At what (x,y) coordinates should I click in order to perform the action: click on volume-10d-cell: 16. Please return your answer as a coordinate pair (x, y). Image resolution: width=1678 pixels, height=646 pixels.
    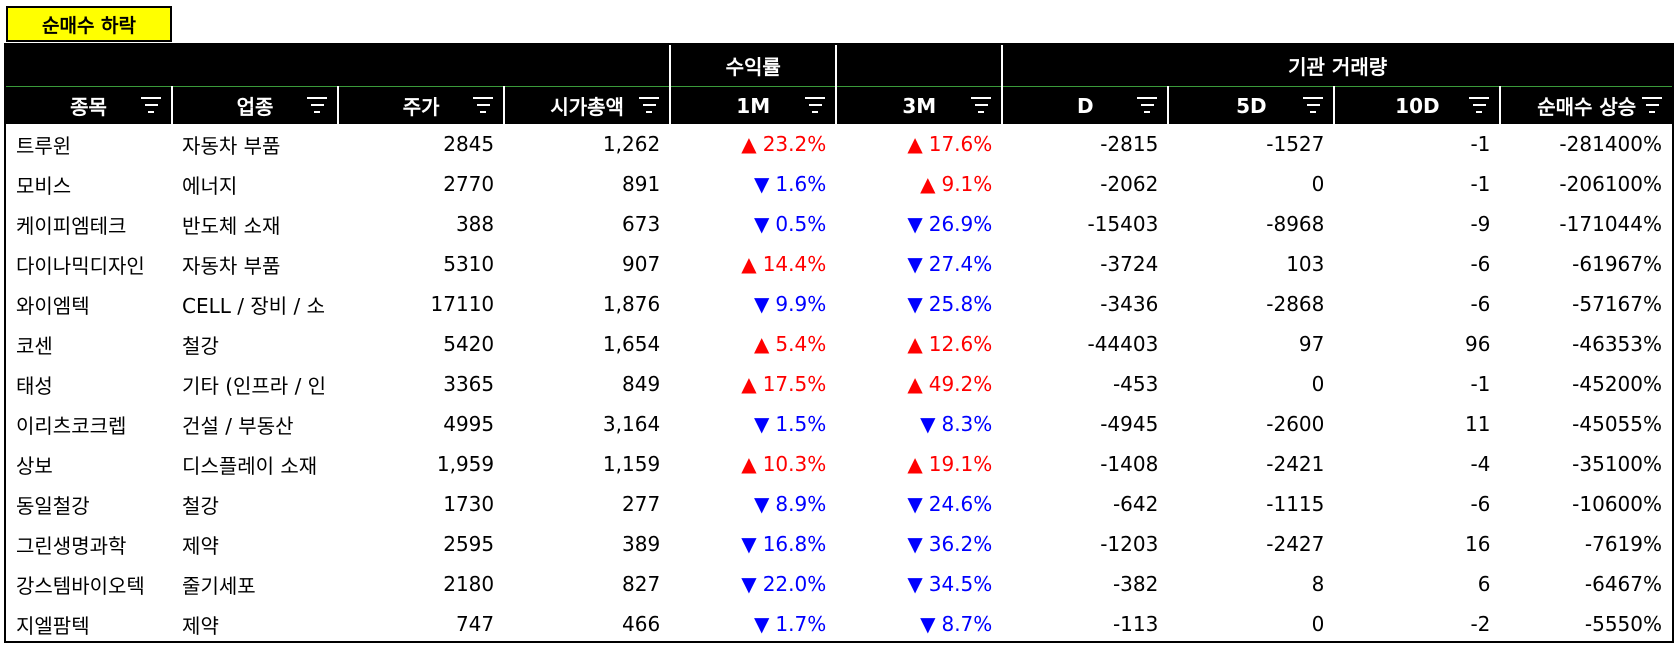
    Looking at the image, I should click on (1477, 544).